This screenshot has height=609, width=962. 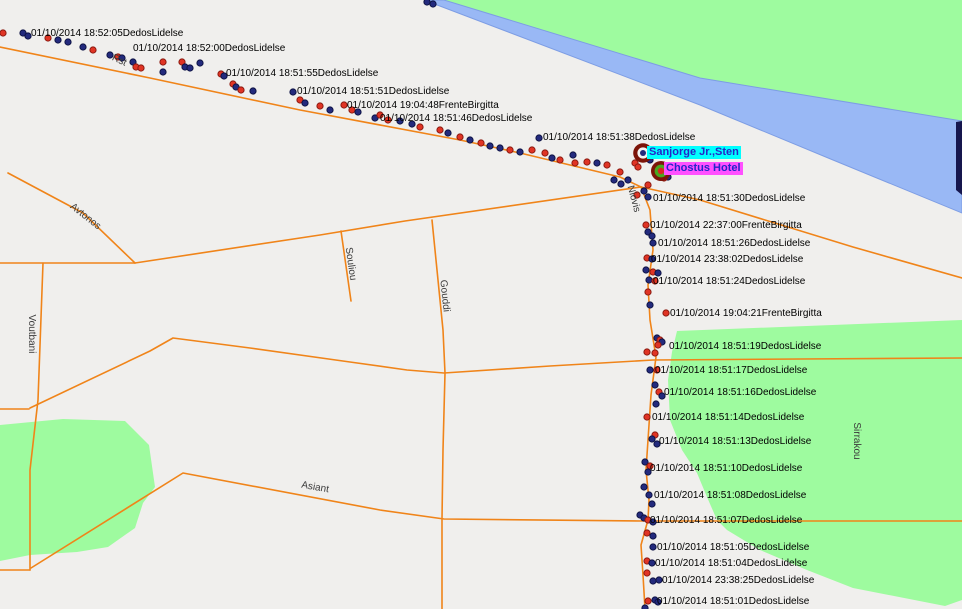 I want to click on poi-label-chostus: Chostus Hotel, so click(x=703, y=168).